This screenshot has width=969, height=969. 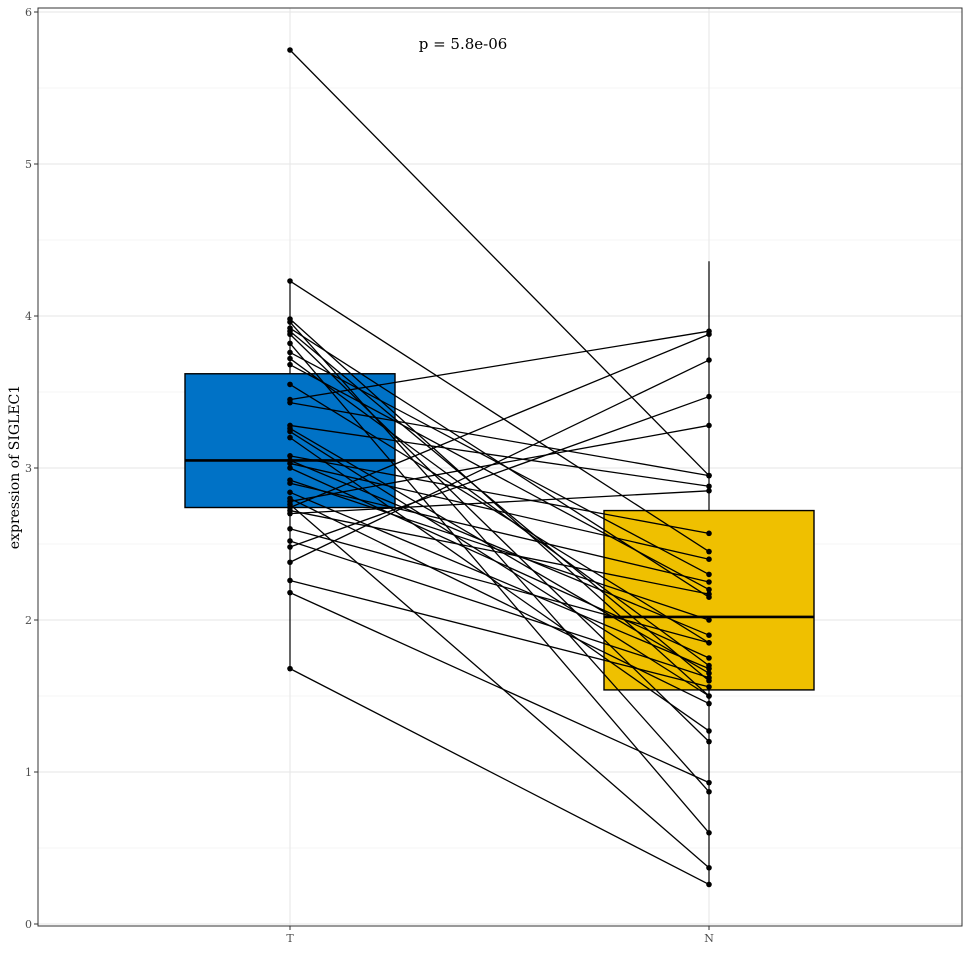 What do you see at coordinates (28, 924) in the screenshot?
I see `y-tick-label: 0` at bounding box center [28, 924].